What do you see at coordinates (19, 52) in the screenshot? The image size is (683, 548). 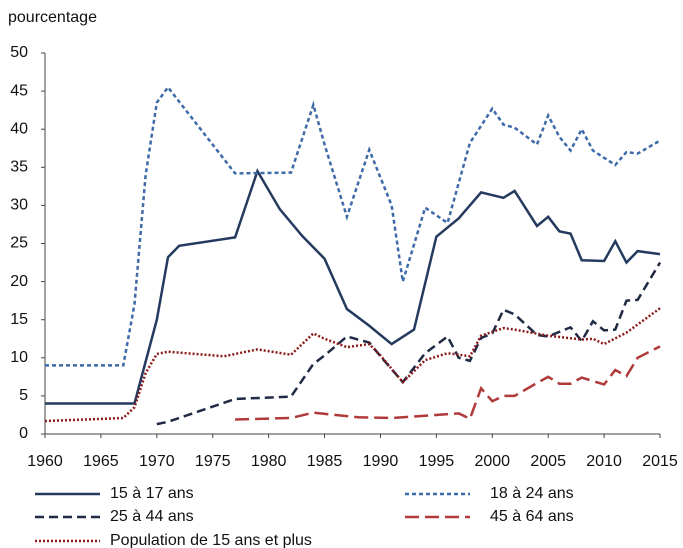 I see `y-tick-label: 50` at bounding box center [19, 52].